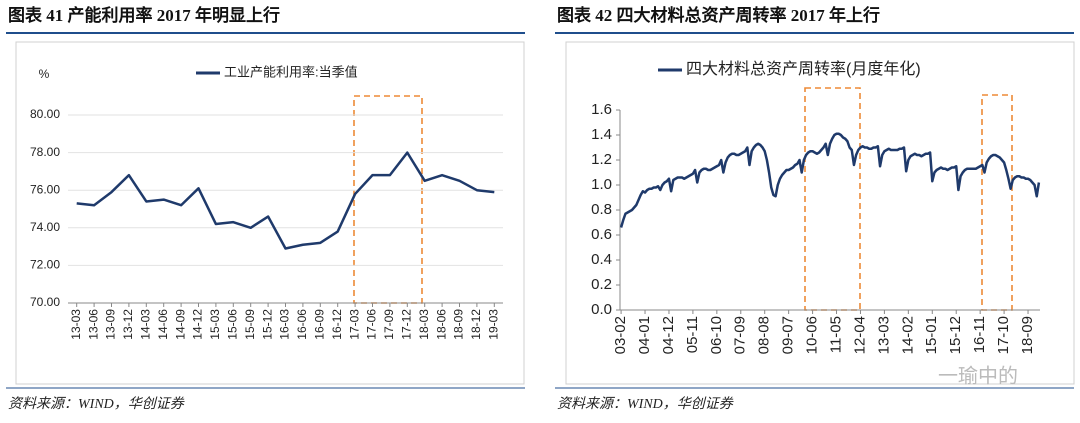 This screenshot has width=1080, height=423. I want to click on x-tick-label: 14-12, so click(198, 324).